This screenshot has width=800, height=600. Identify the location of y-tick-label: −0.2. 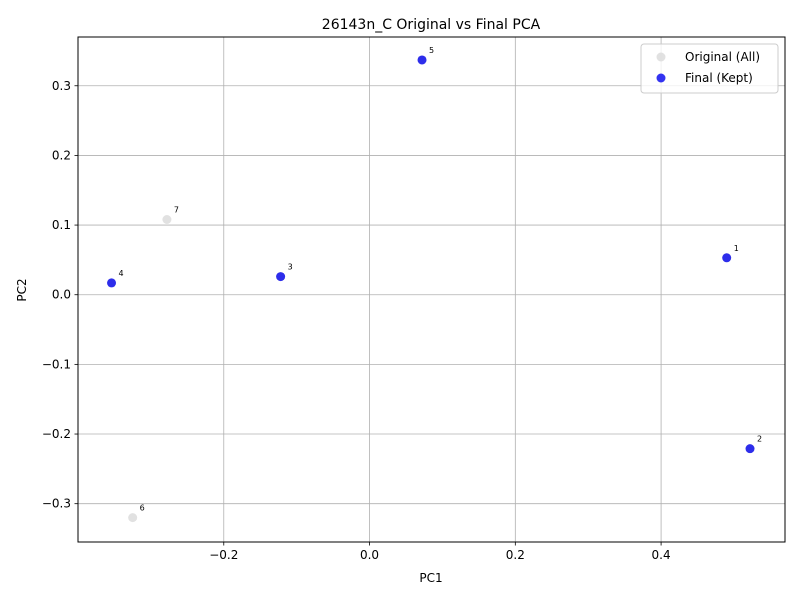
(56, 434).